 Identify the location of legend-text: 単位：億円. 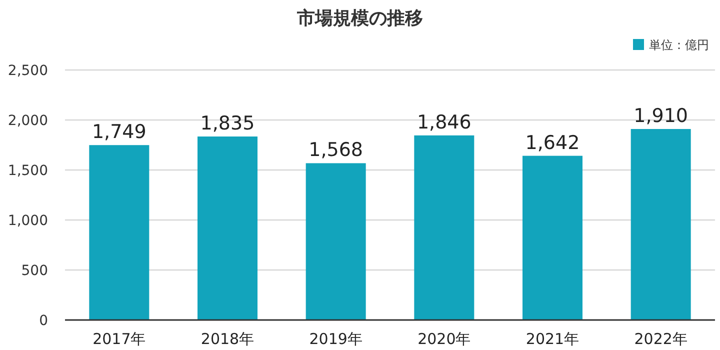
(679, 45).